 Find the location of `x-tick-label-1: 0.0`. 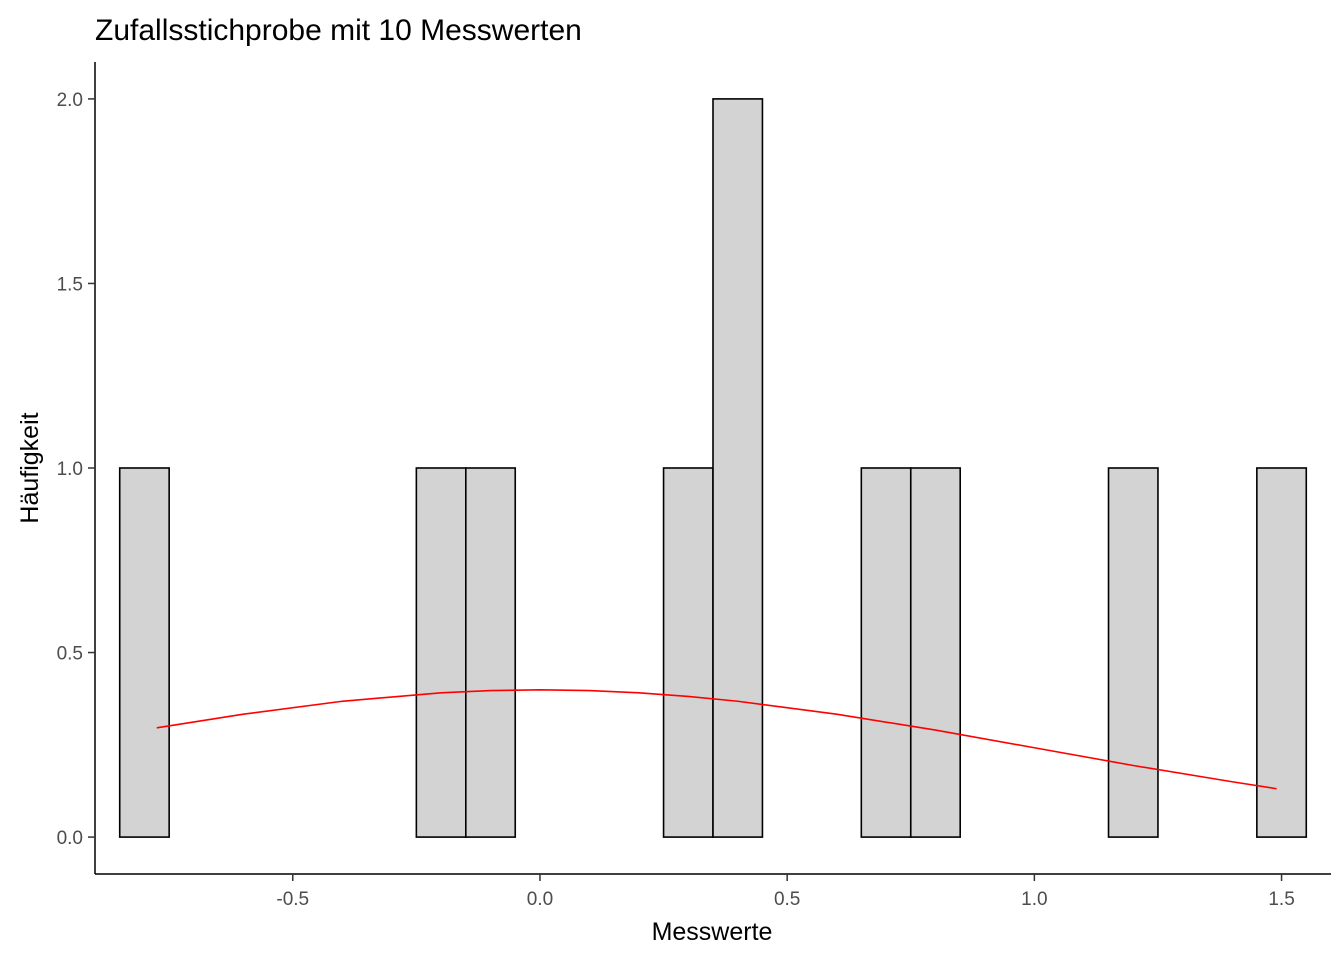

x-tick-label-1: 0.0 is located at coordinates (540, 899).